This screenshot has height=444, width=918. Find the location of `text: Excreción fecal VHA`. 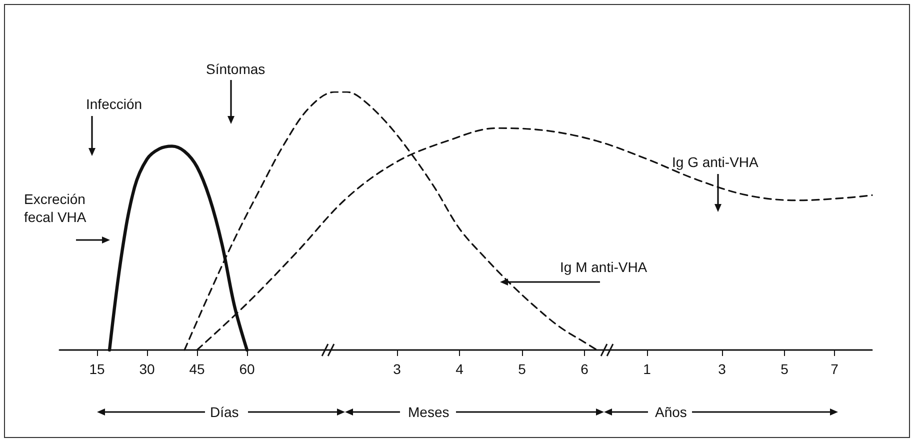

text: Excreción fecal VHA is located at coordinates (56, 208).